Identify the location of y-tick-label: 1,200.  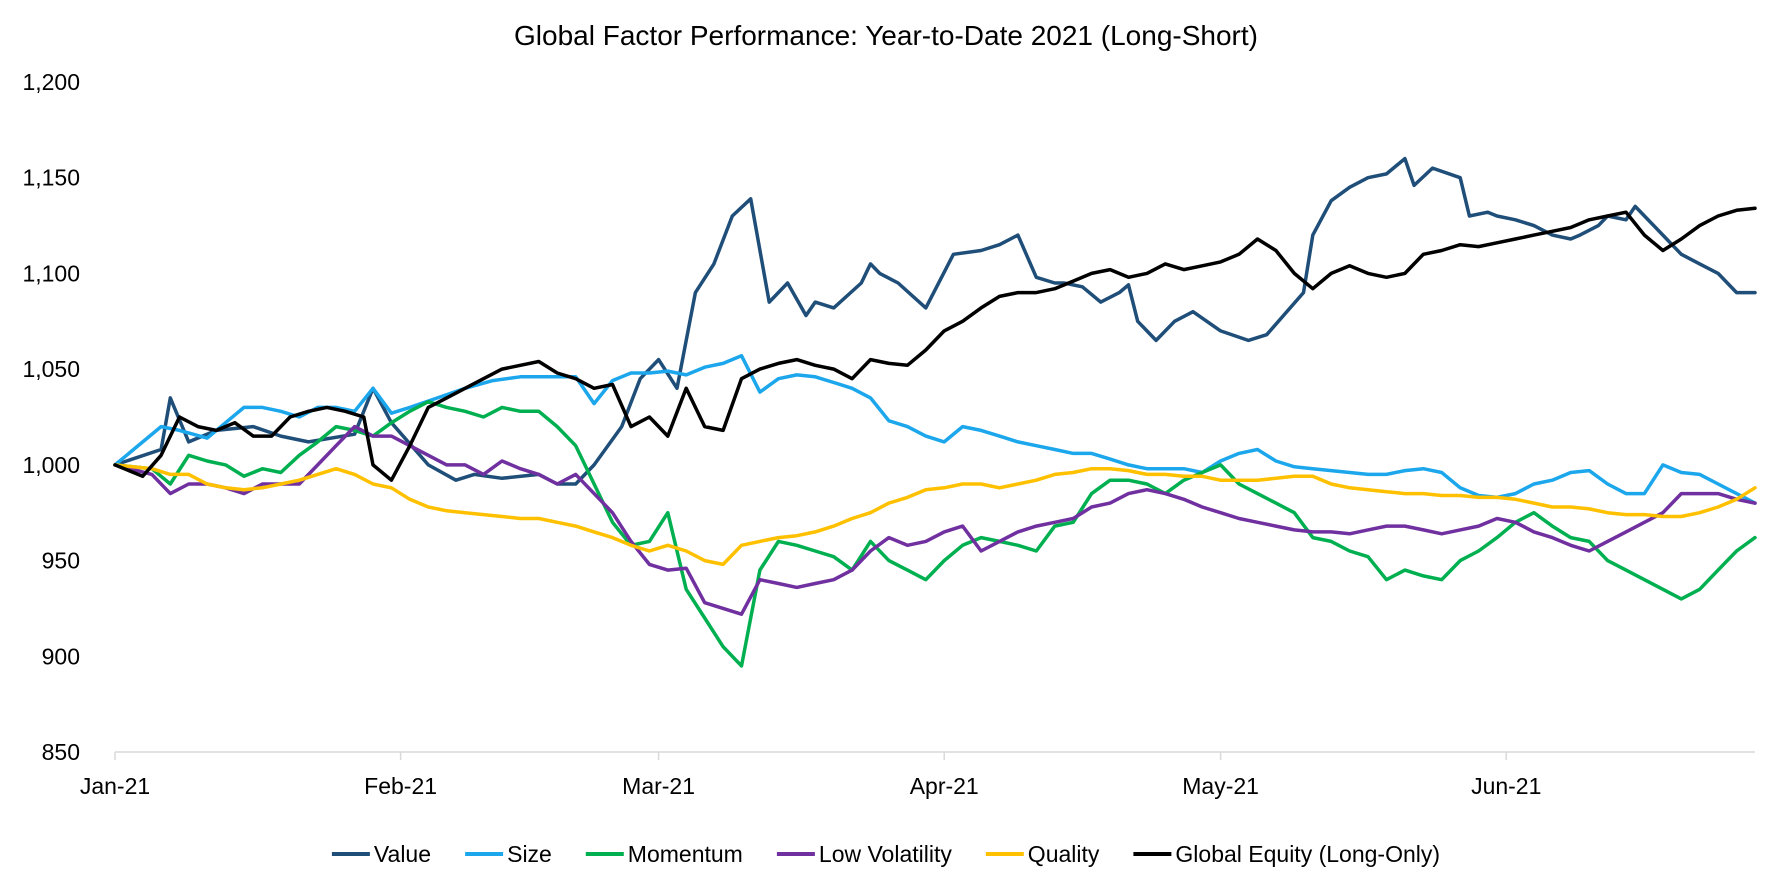
(51, 82).